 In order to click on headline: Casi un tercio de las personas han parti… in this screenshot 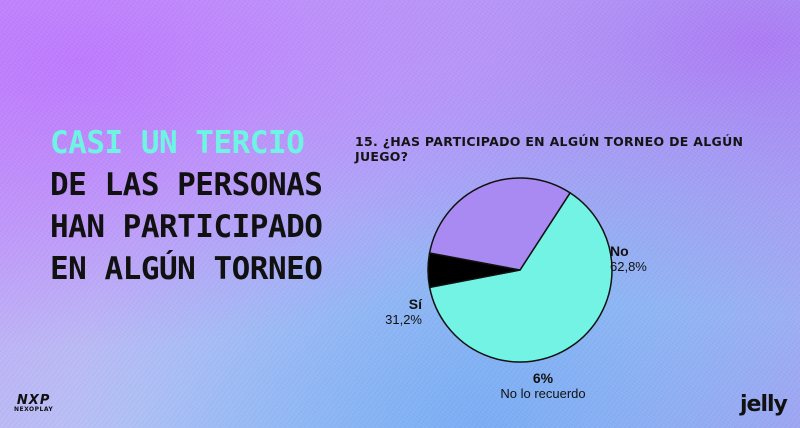, I will do `click(186, 206)`.